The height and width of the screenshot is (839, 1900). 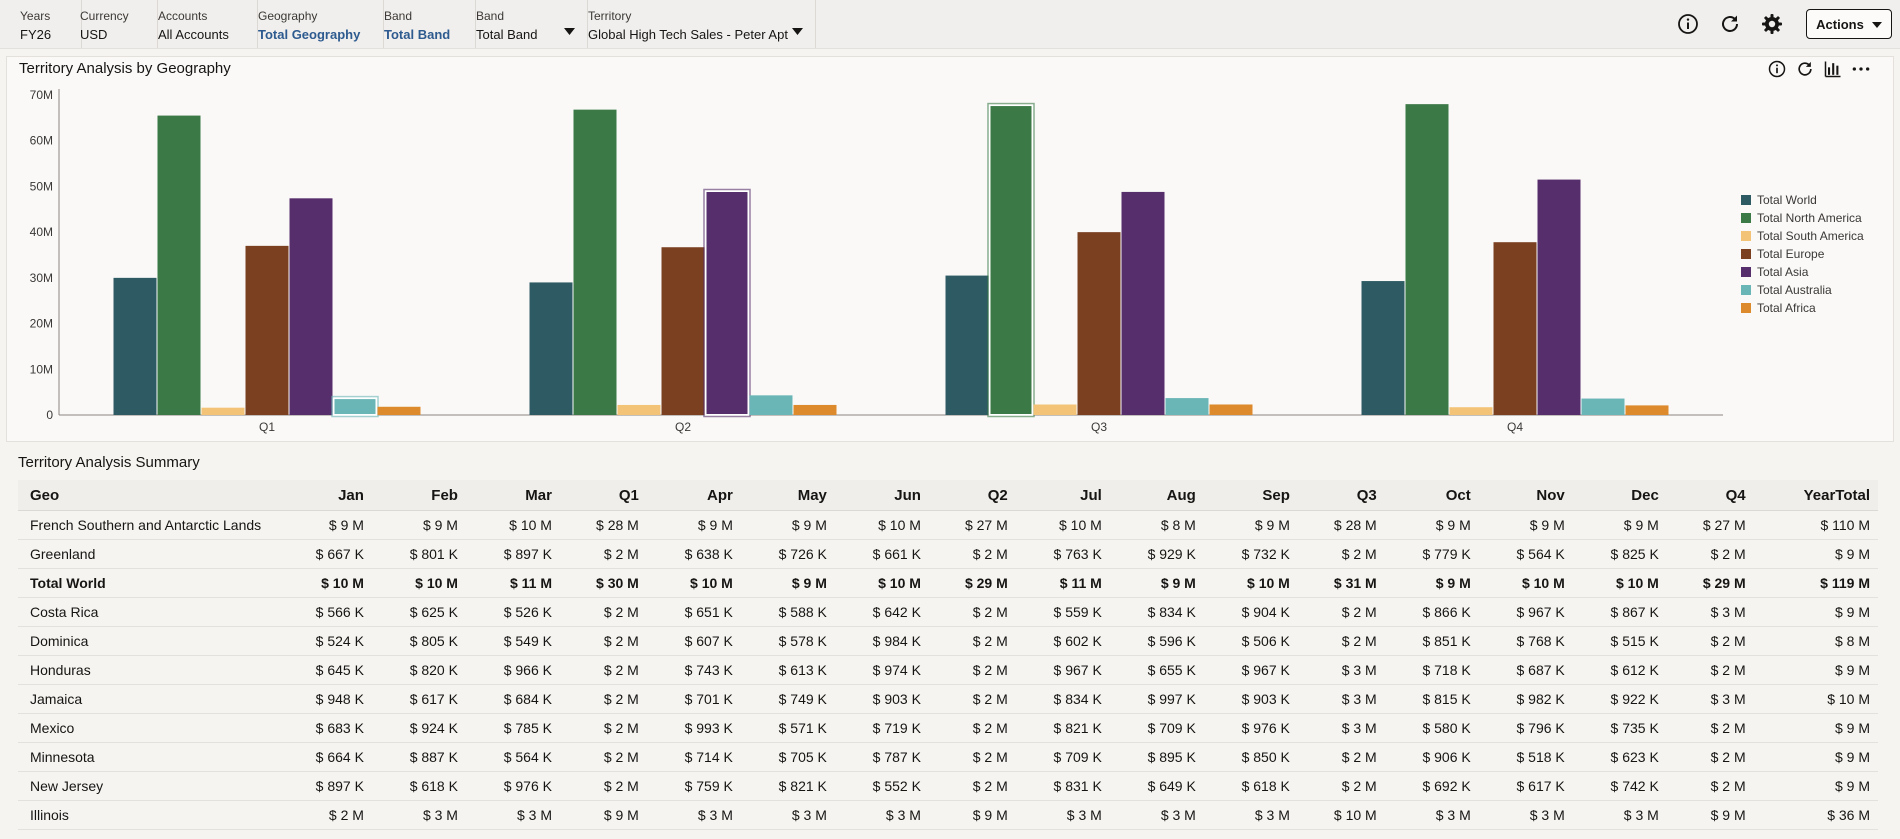 I want to click on pov-value: Total Geography, so click(x=309, y=34).